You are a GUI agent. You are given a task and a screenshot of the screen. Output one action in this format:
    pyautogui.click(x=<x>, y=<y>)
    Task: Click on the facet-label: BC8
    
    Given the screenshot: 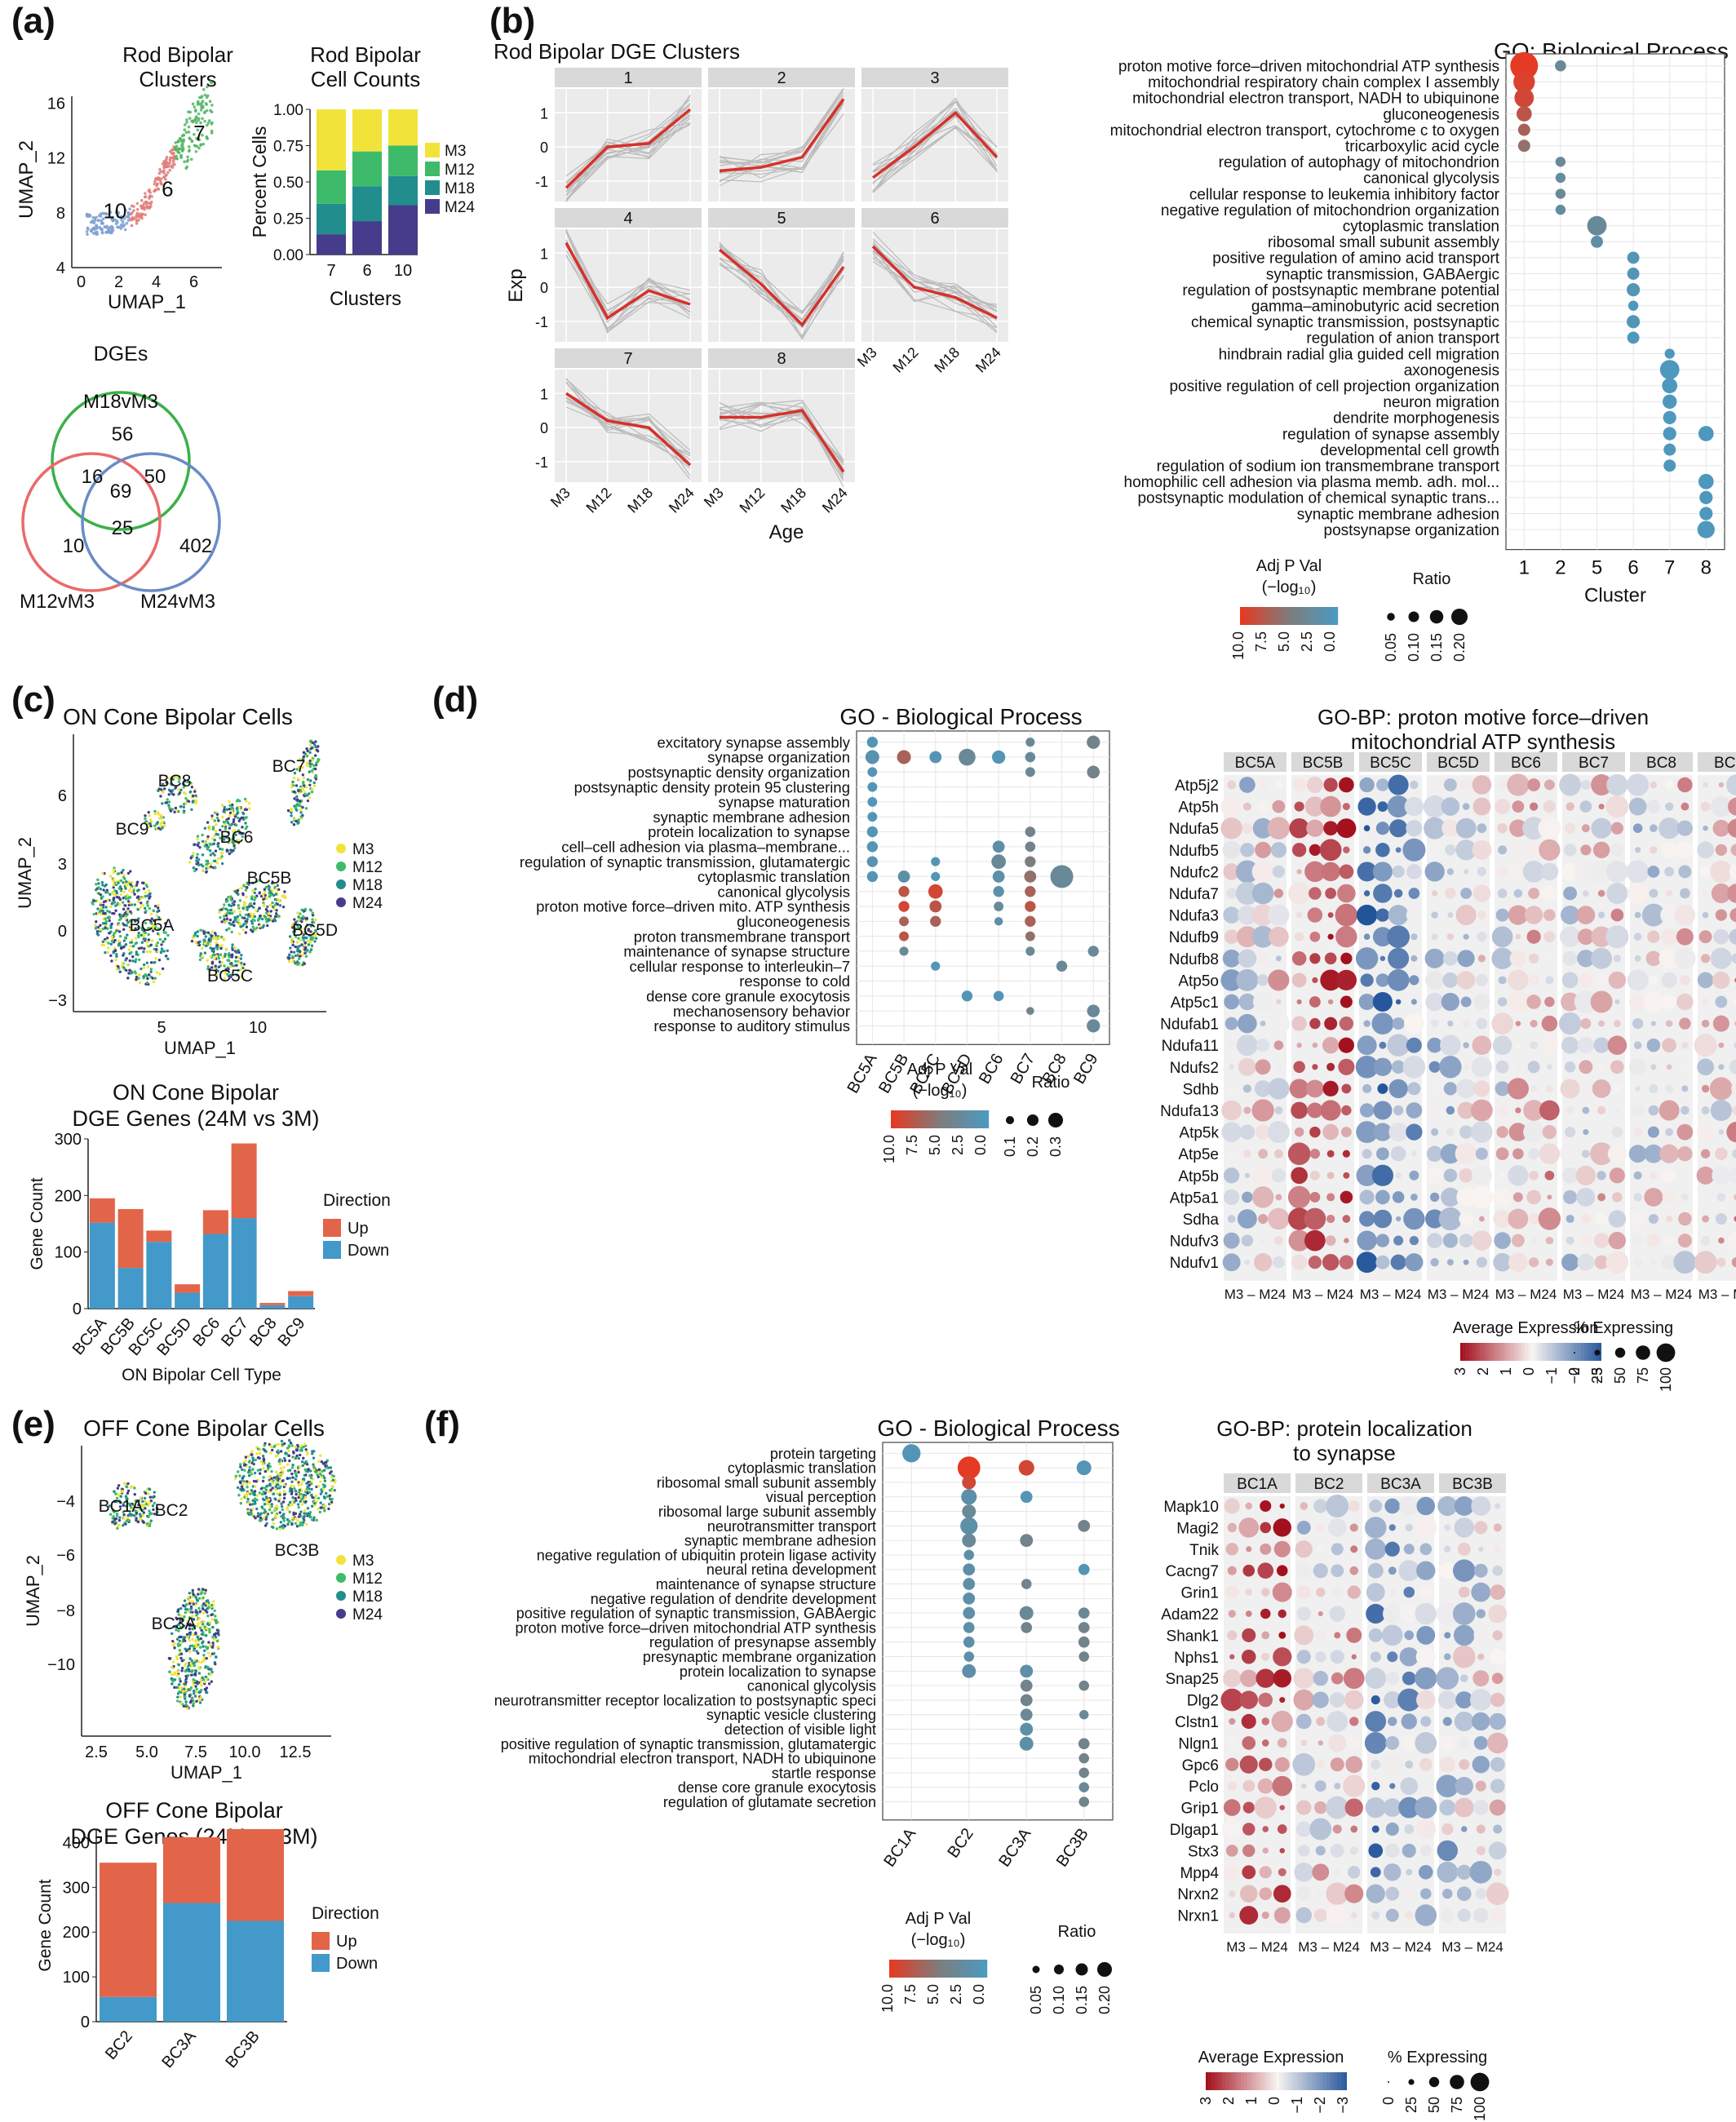 What is the action you would take?
    pyautogui.click(x=1661, y=763)
    